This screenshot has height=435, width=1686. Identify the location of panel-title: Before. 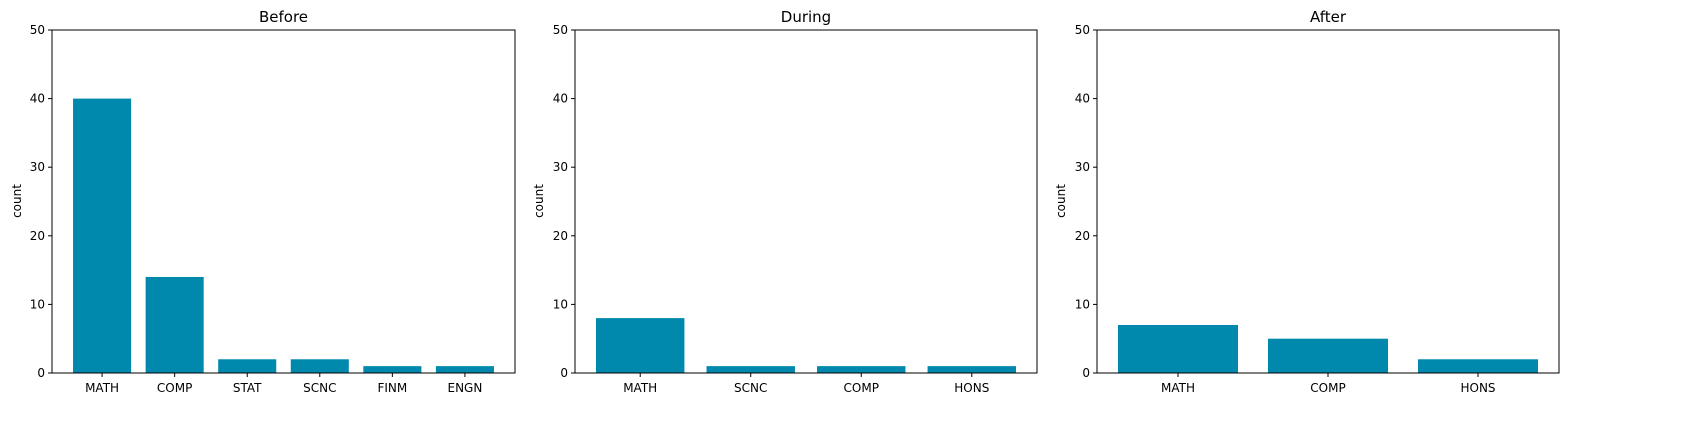
(283, 17).